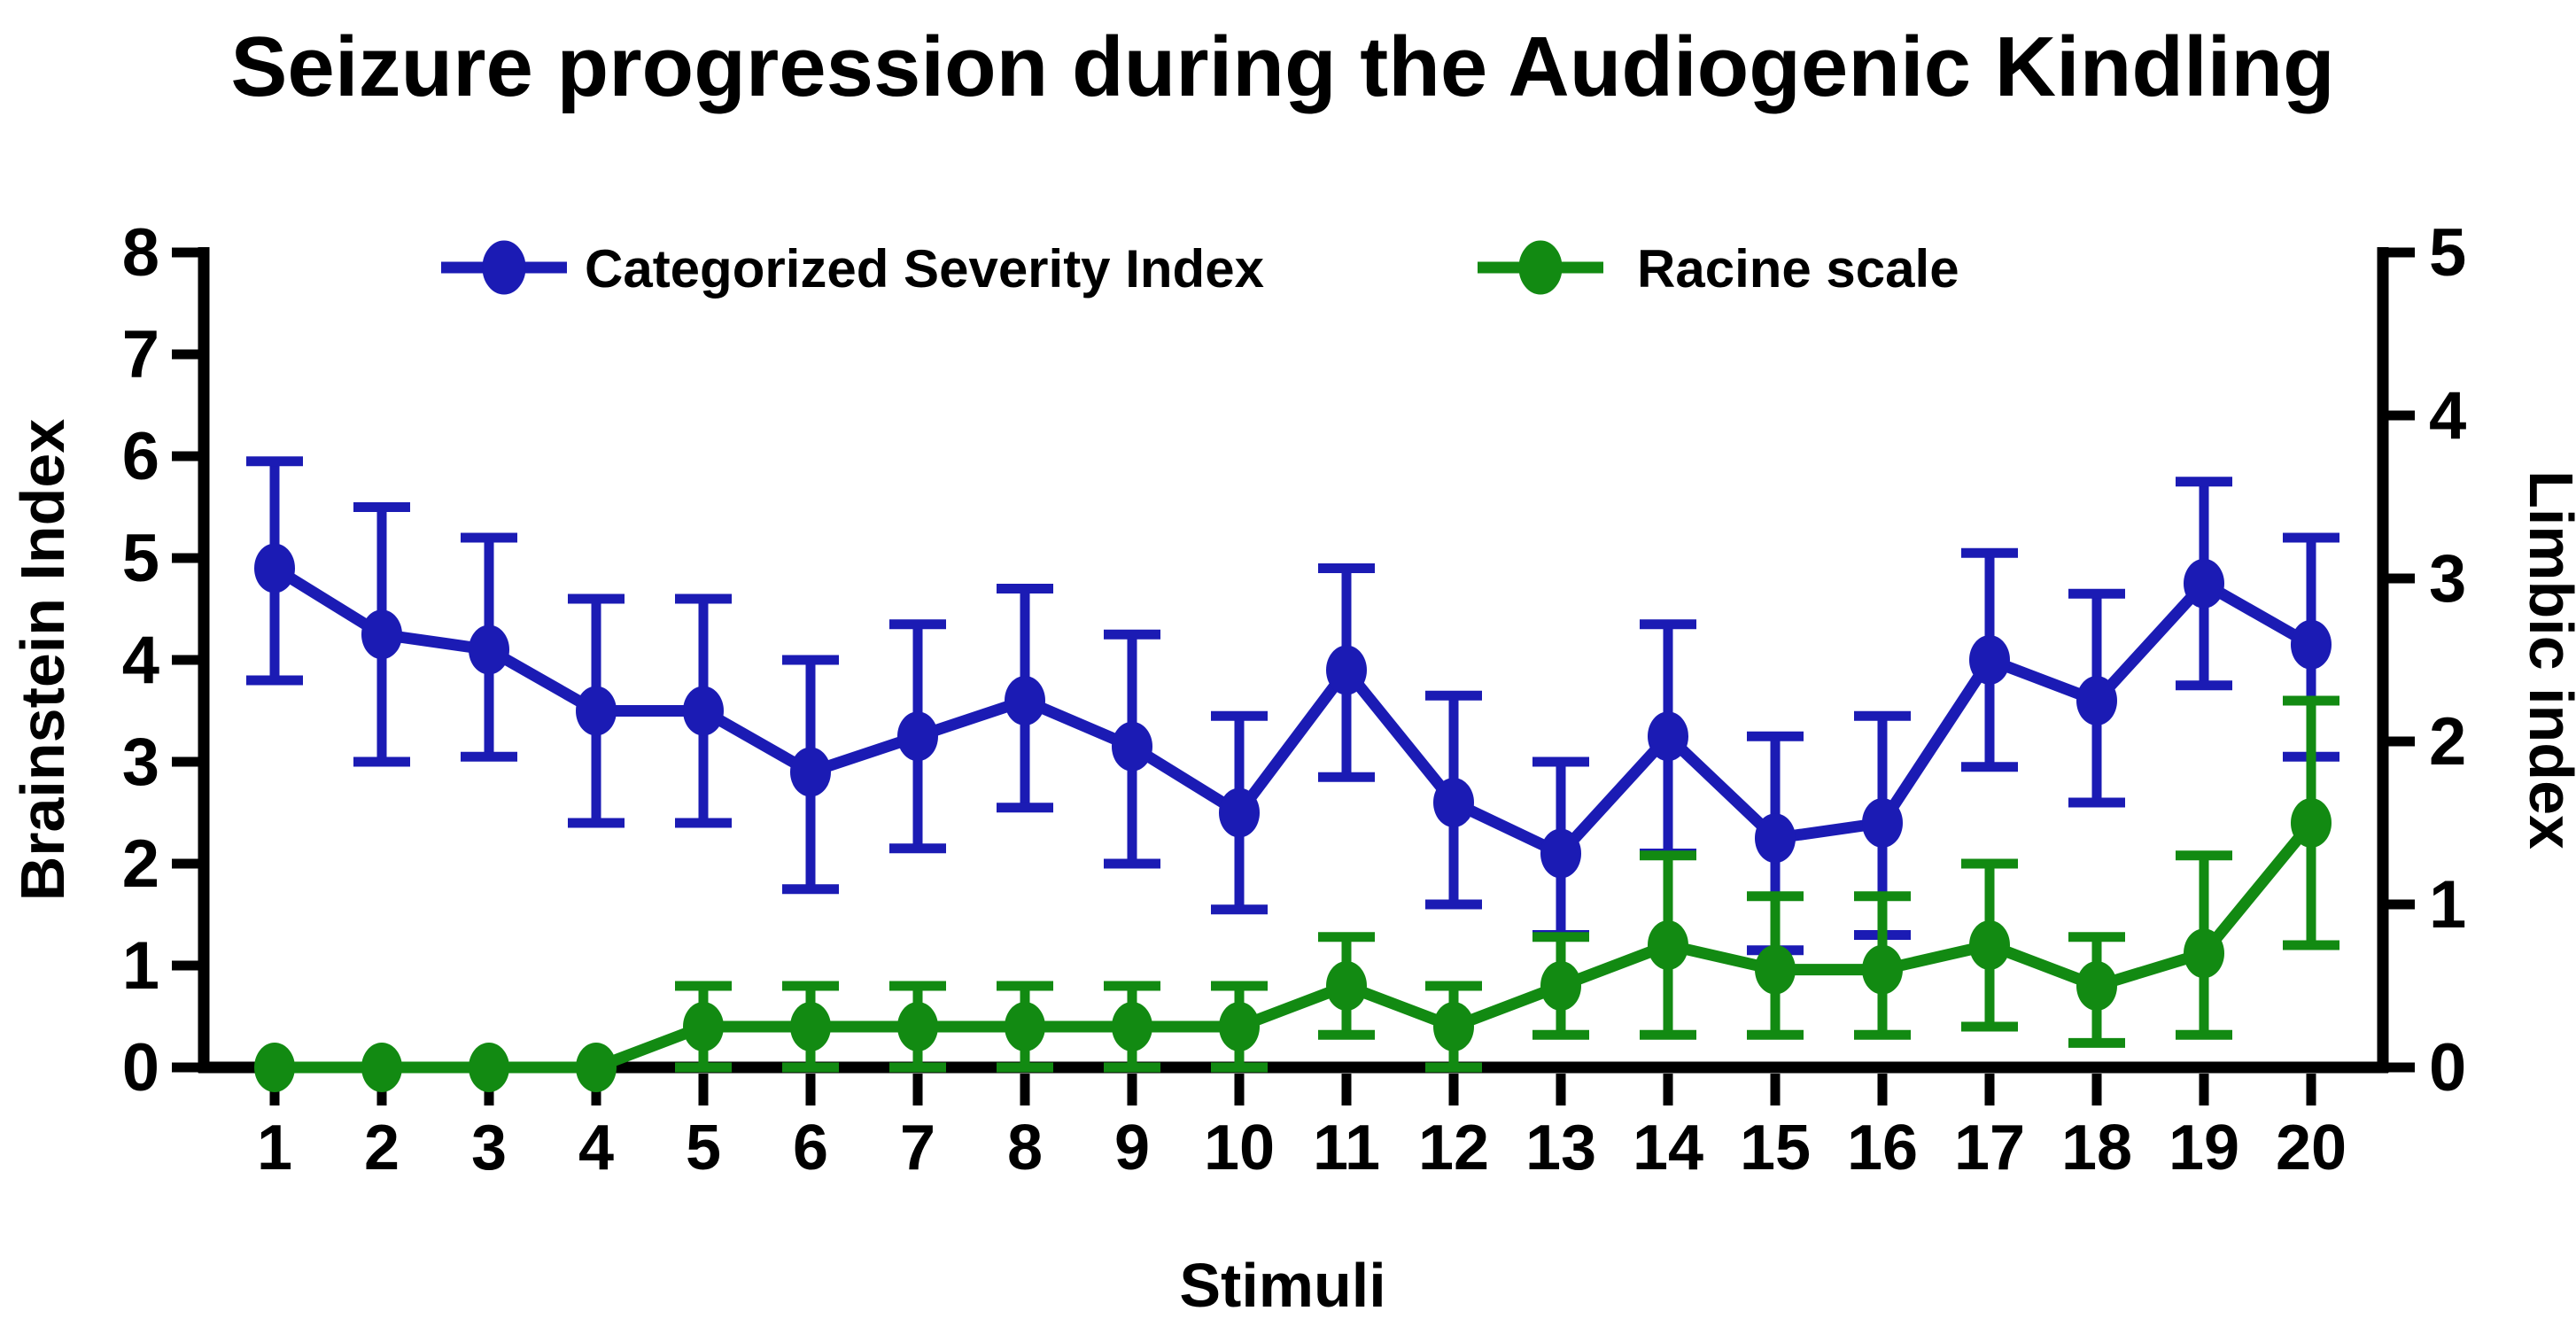 This screenshot has width=2576, height=1342. I want to click on x-tick-label: 19, so click(2204, 1148).